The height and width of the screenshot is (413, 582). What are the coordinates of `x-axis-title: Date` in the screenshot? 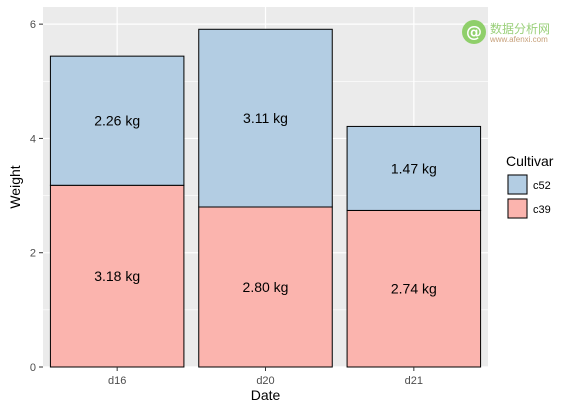 It's located at (266, 395).